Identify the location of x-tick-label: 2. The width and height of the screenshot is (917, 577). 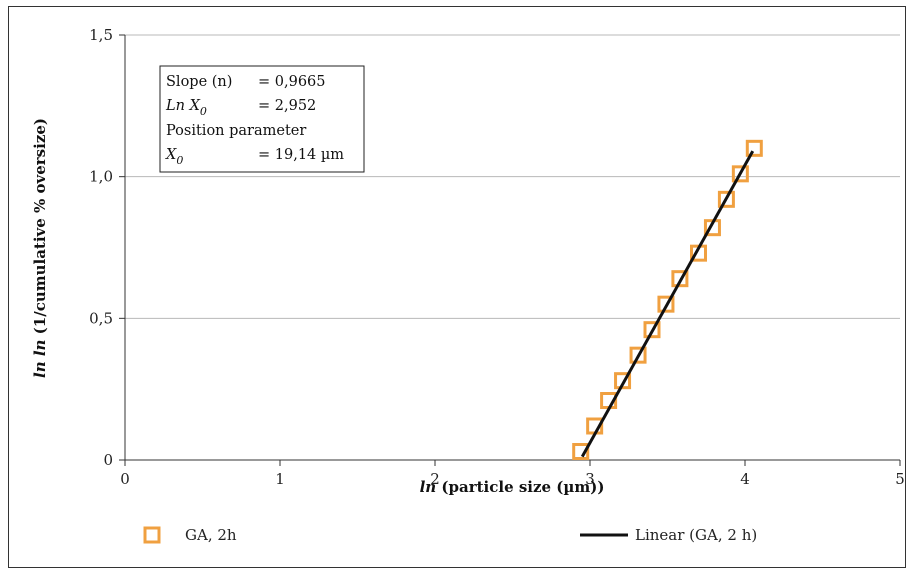
(435, 479).